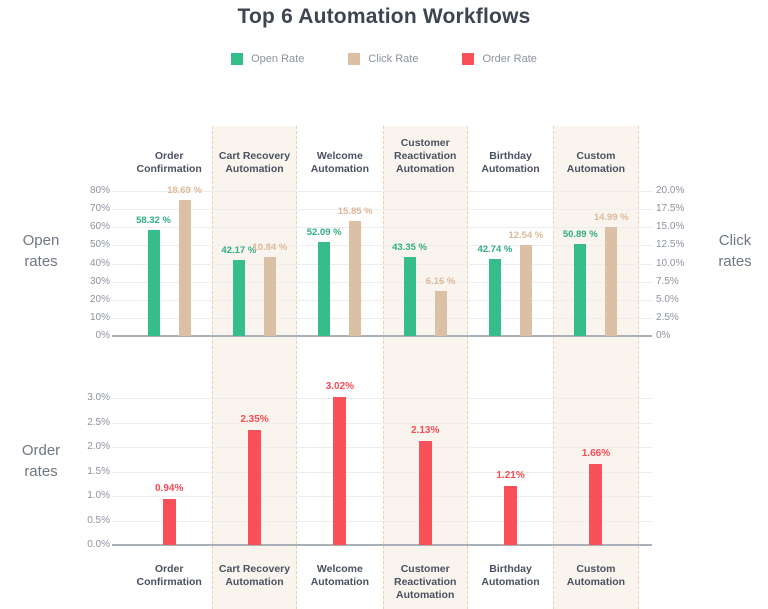 The image size is (768, 609). Describe the element at coordinates (663, 335) in the screenshot. I see `y-axis-tick-click: 0%` at that location.